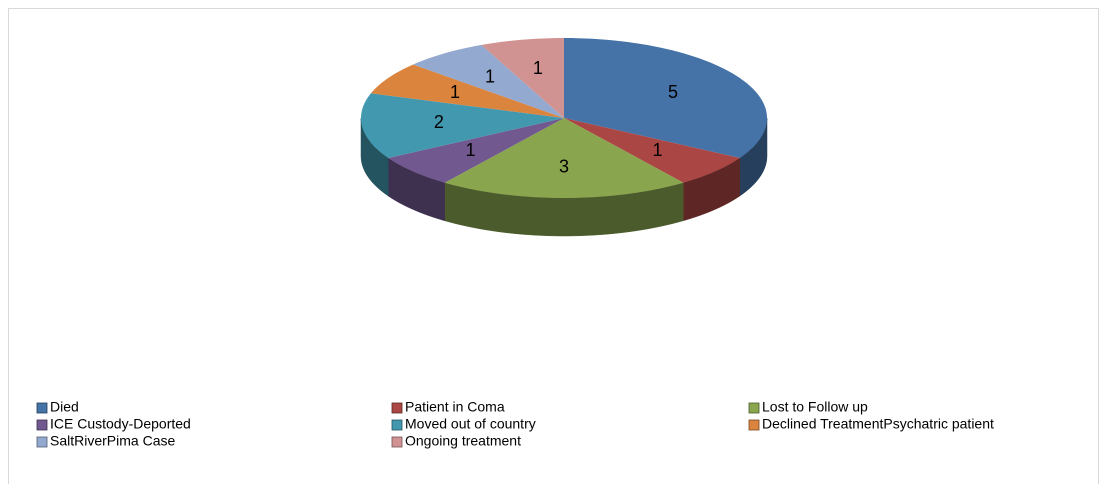  What do you see at coordinates (112, 441) in the screenshot?
I see `legend-label: SaltRiverPima Case` at bounding box center [112, 441].